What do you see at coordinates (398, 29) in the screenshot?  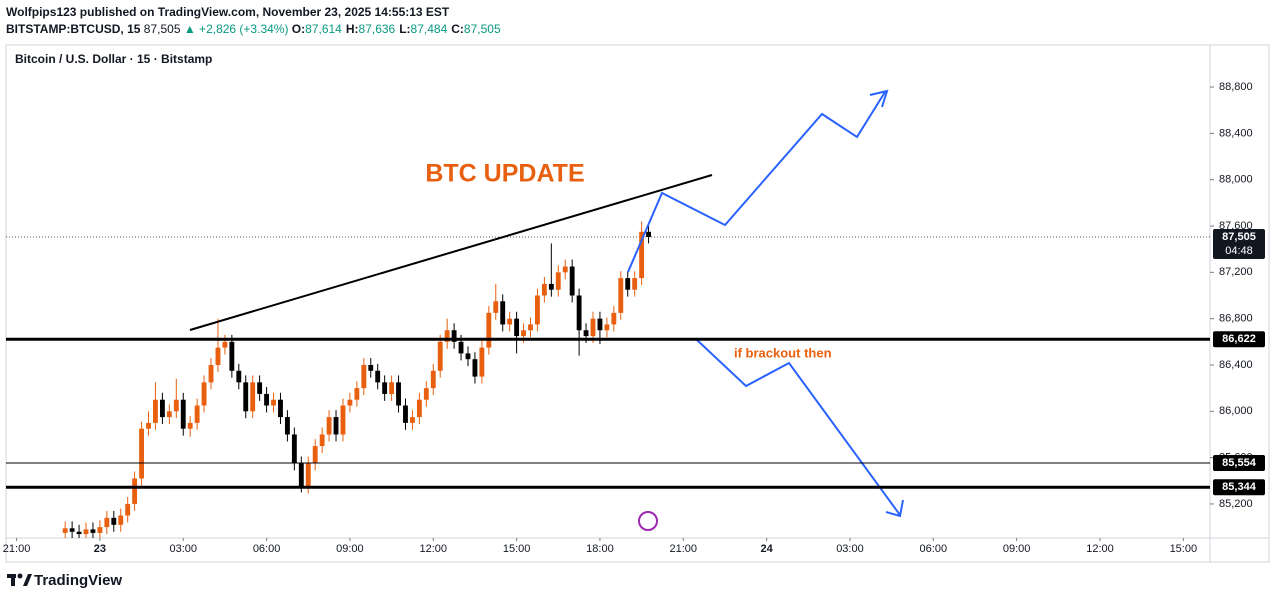 I see `ohlc: O:87,614 H:87,636 L:87,484 C:87,505` at bounding box center [398, 29].